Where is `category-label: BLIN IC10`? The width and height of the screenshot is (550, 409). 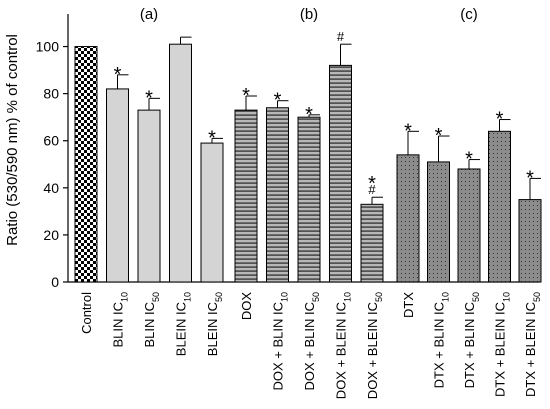
category-label: BLIN IC10 is located at coordinates (120, 320).